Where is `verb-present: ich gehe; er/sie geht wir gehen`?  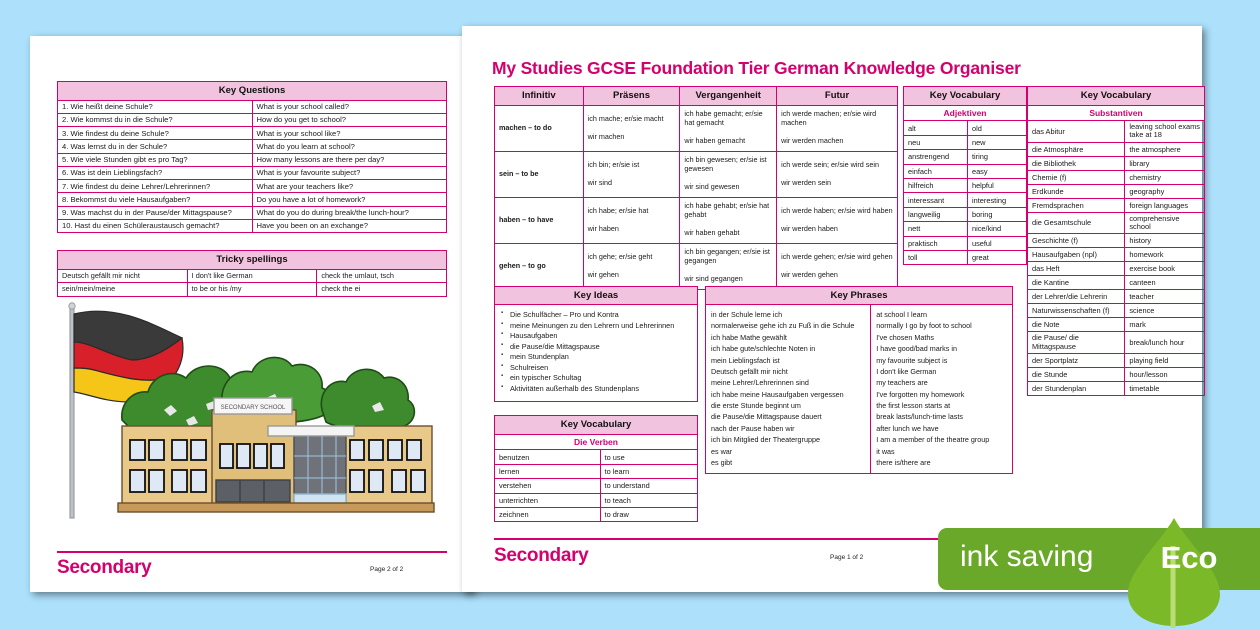
verb-present: ich gehe; er/sie geht wir gehen is located at coordinates (631, 266).